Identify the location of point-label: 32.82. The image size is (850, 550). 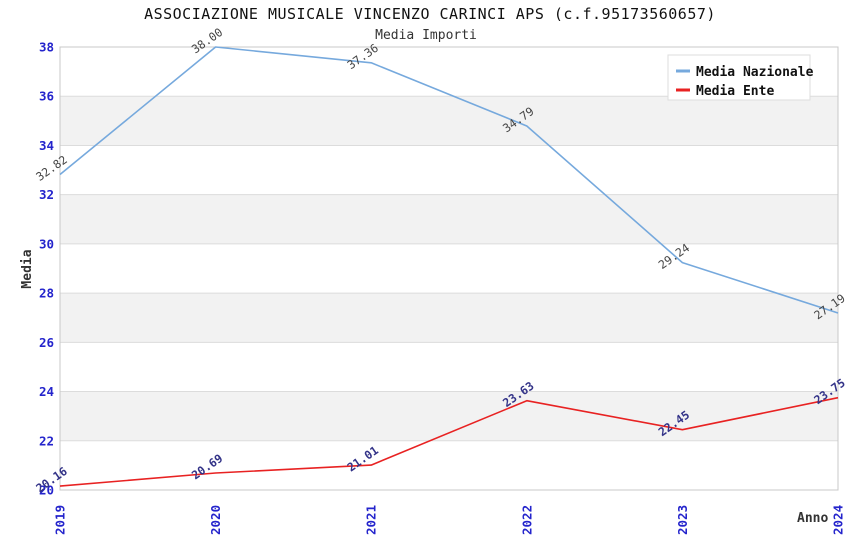
(51, 167).